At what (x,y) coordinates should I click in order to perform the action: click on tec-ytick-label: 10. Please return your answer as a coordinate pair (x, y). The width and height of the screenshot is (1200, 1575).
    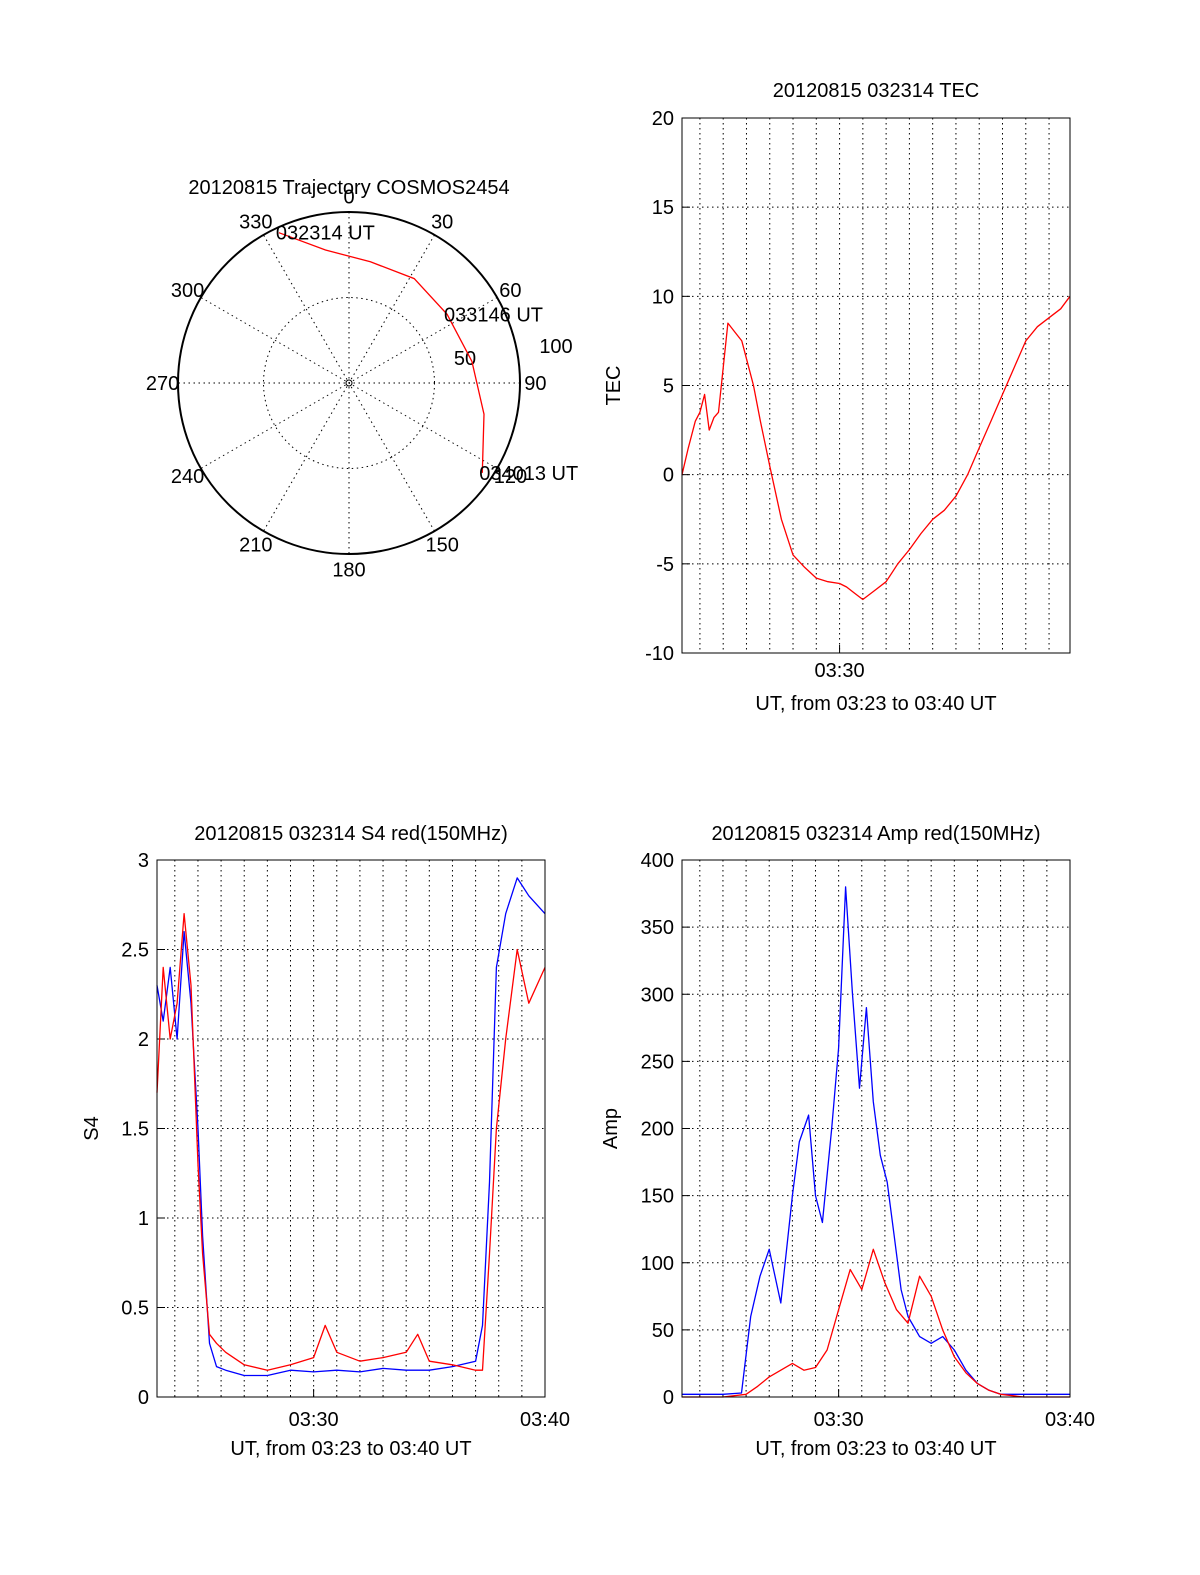
    Looking at the image, I should click on (663, 297).